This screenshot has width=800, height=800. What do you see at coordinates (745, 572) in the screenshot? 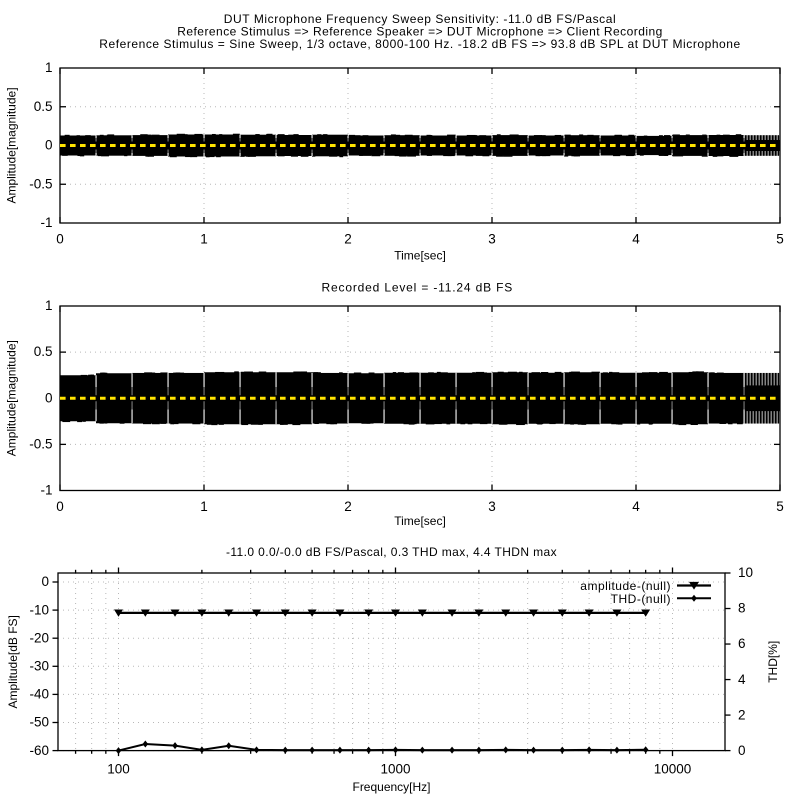
I see `svg-text: 10` at bounding box center [745, 572].